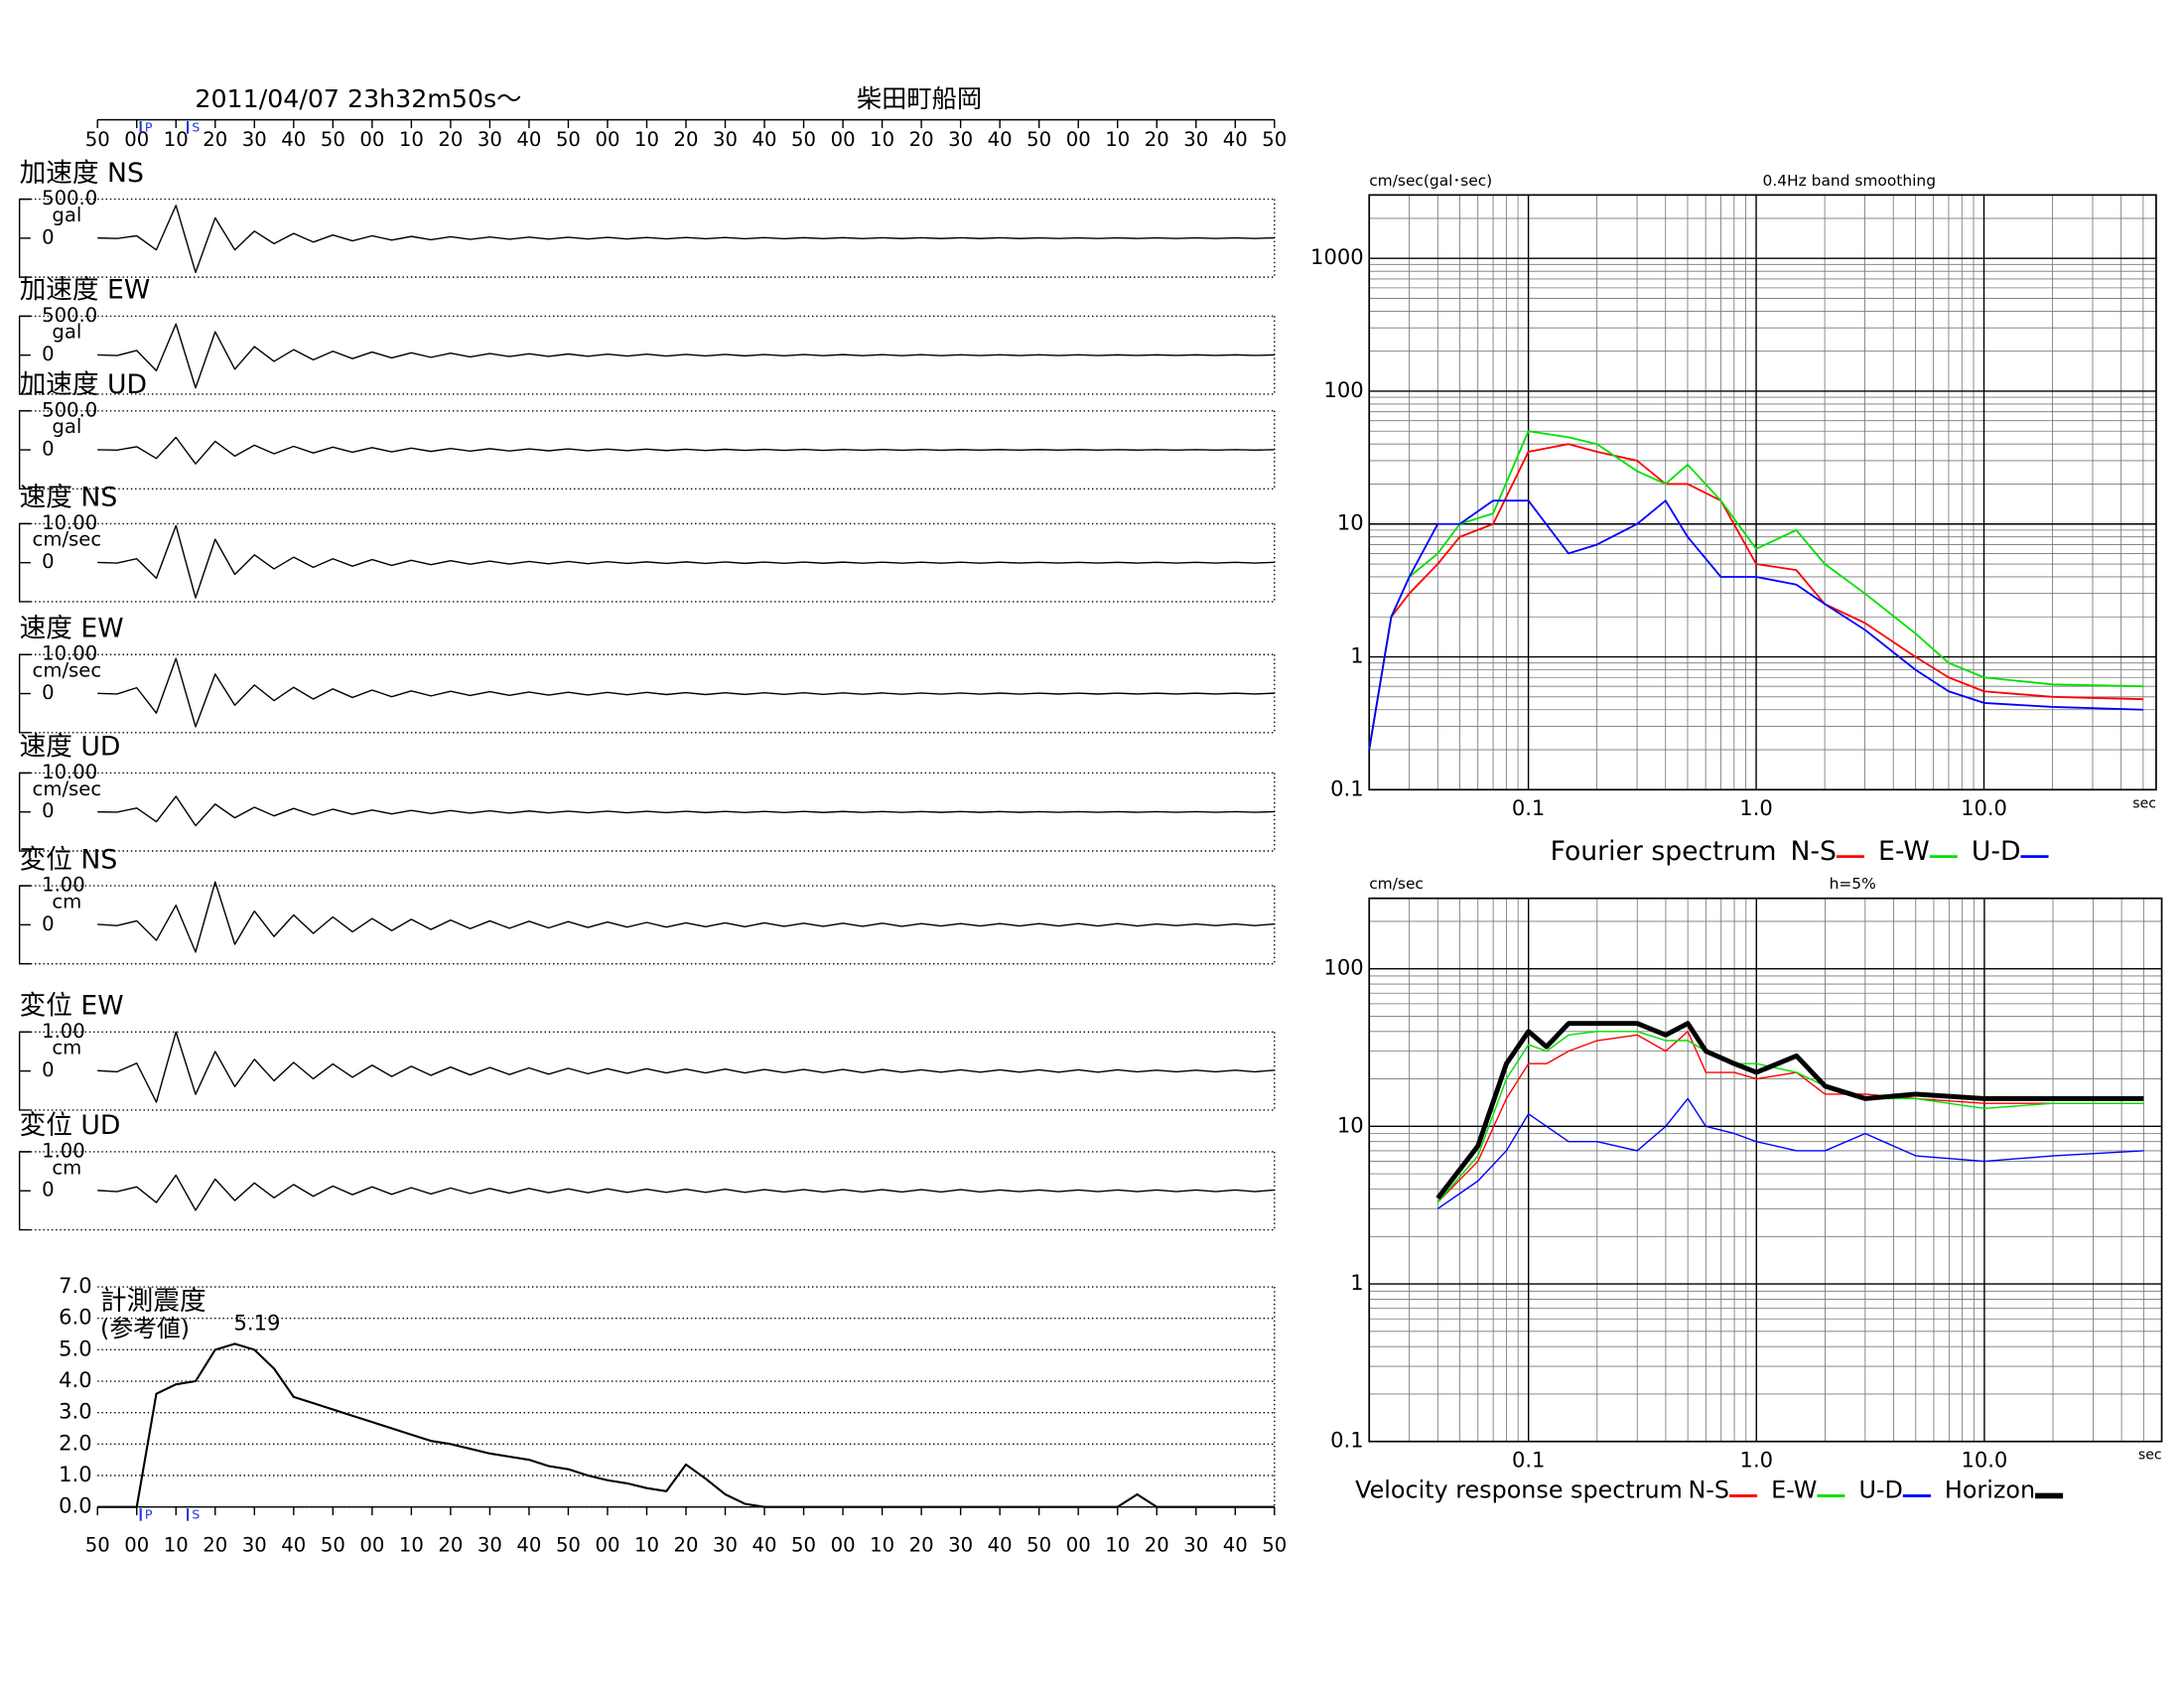 The height and width of the screenshot is (1688, 2184). I want to click on y-tick-label: 10.00, so click(69, 653).